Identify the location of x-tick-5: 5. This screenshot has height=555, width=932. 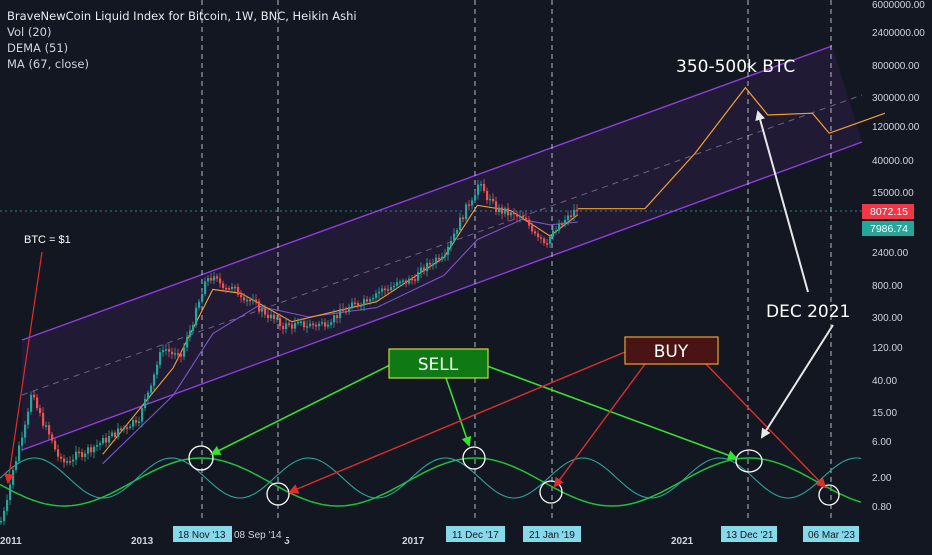
(287, 541).